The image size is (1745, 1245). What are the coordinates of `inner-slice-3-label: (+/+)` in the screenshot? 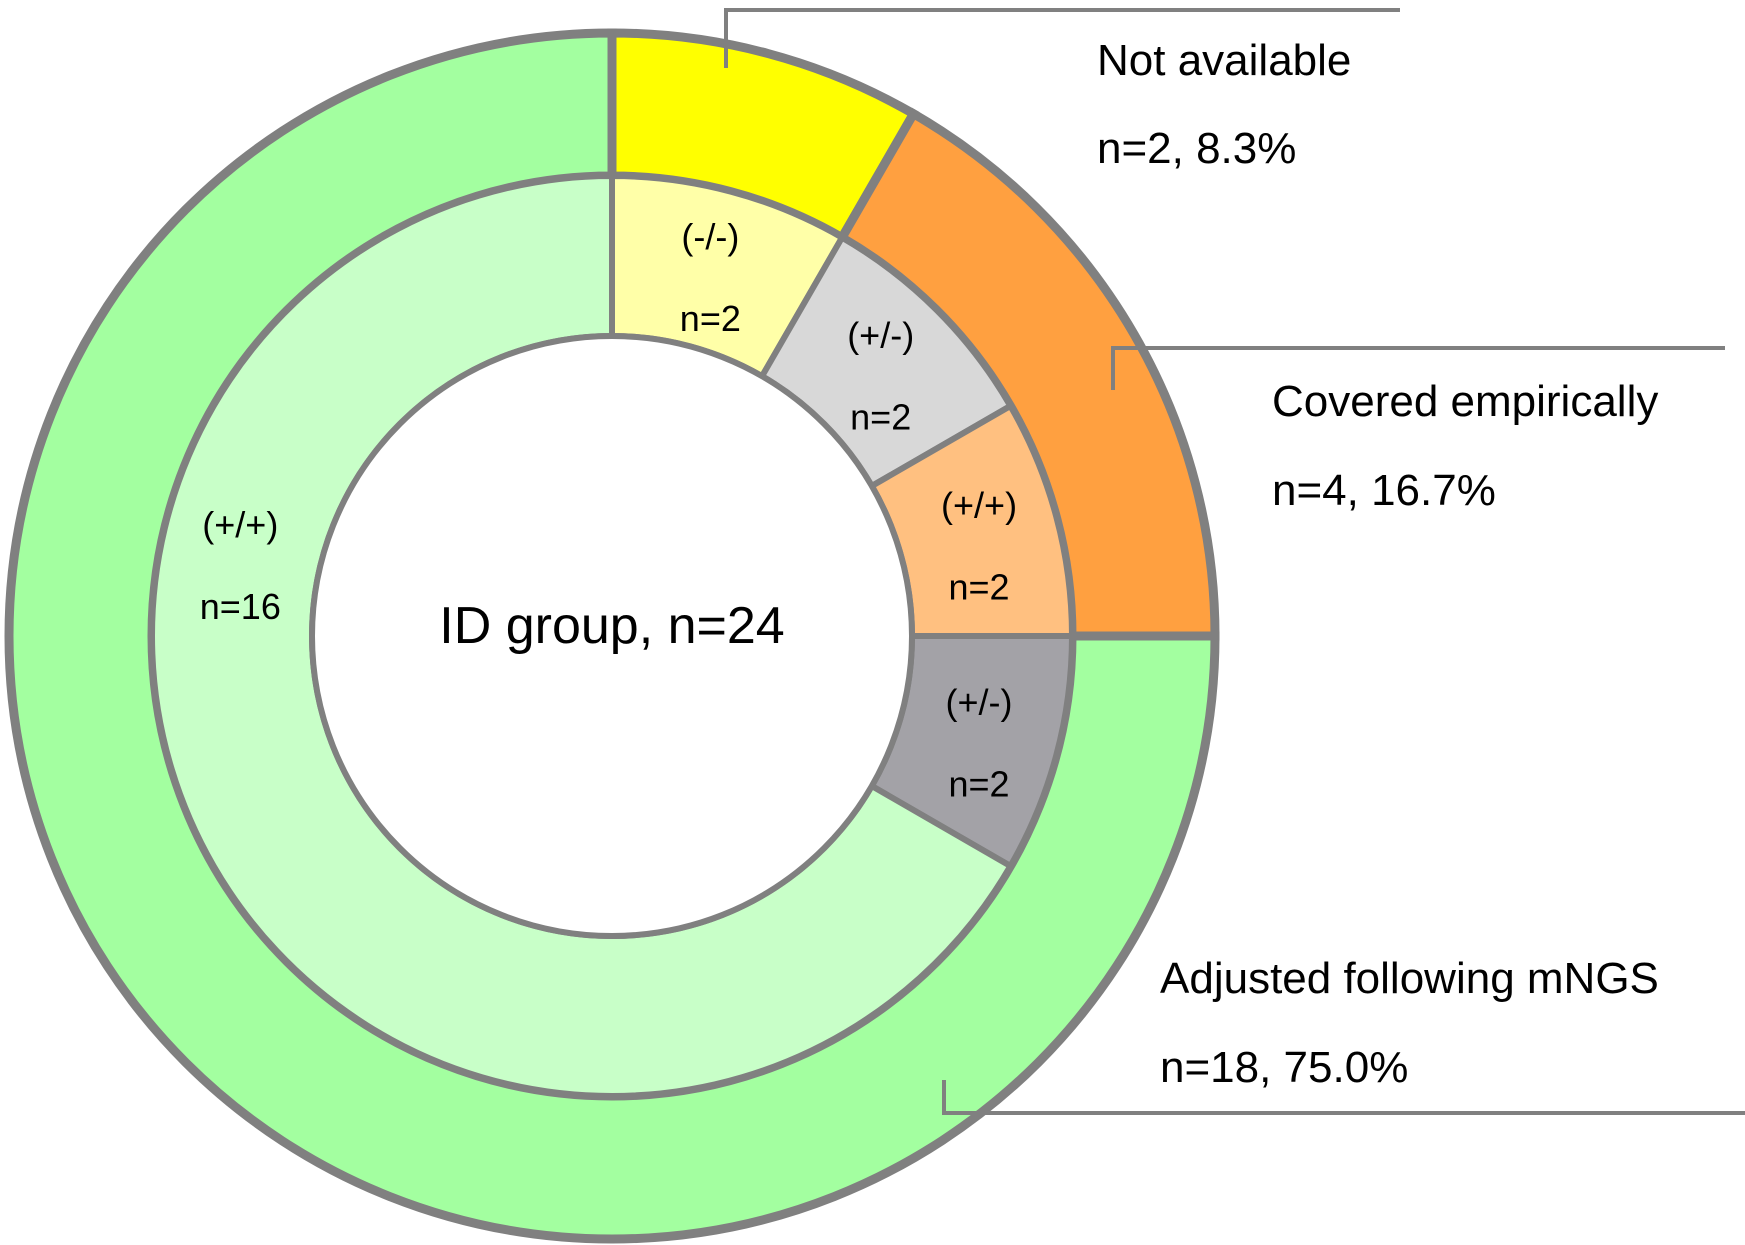 It's located at (979, 505).